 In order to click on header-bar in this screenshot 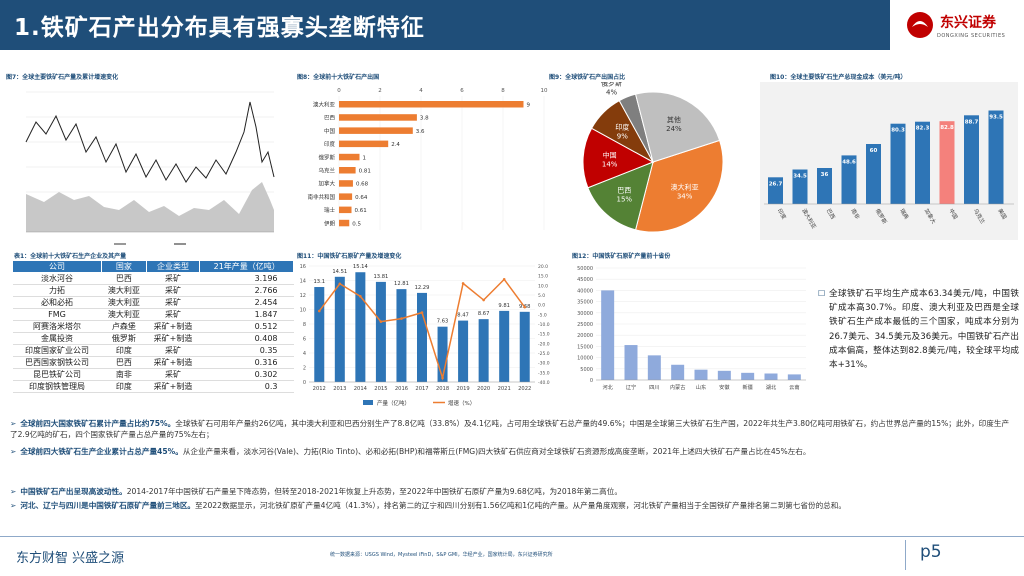, I will do `click(445, 25)`.